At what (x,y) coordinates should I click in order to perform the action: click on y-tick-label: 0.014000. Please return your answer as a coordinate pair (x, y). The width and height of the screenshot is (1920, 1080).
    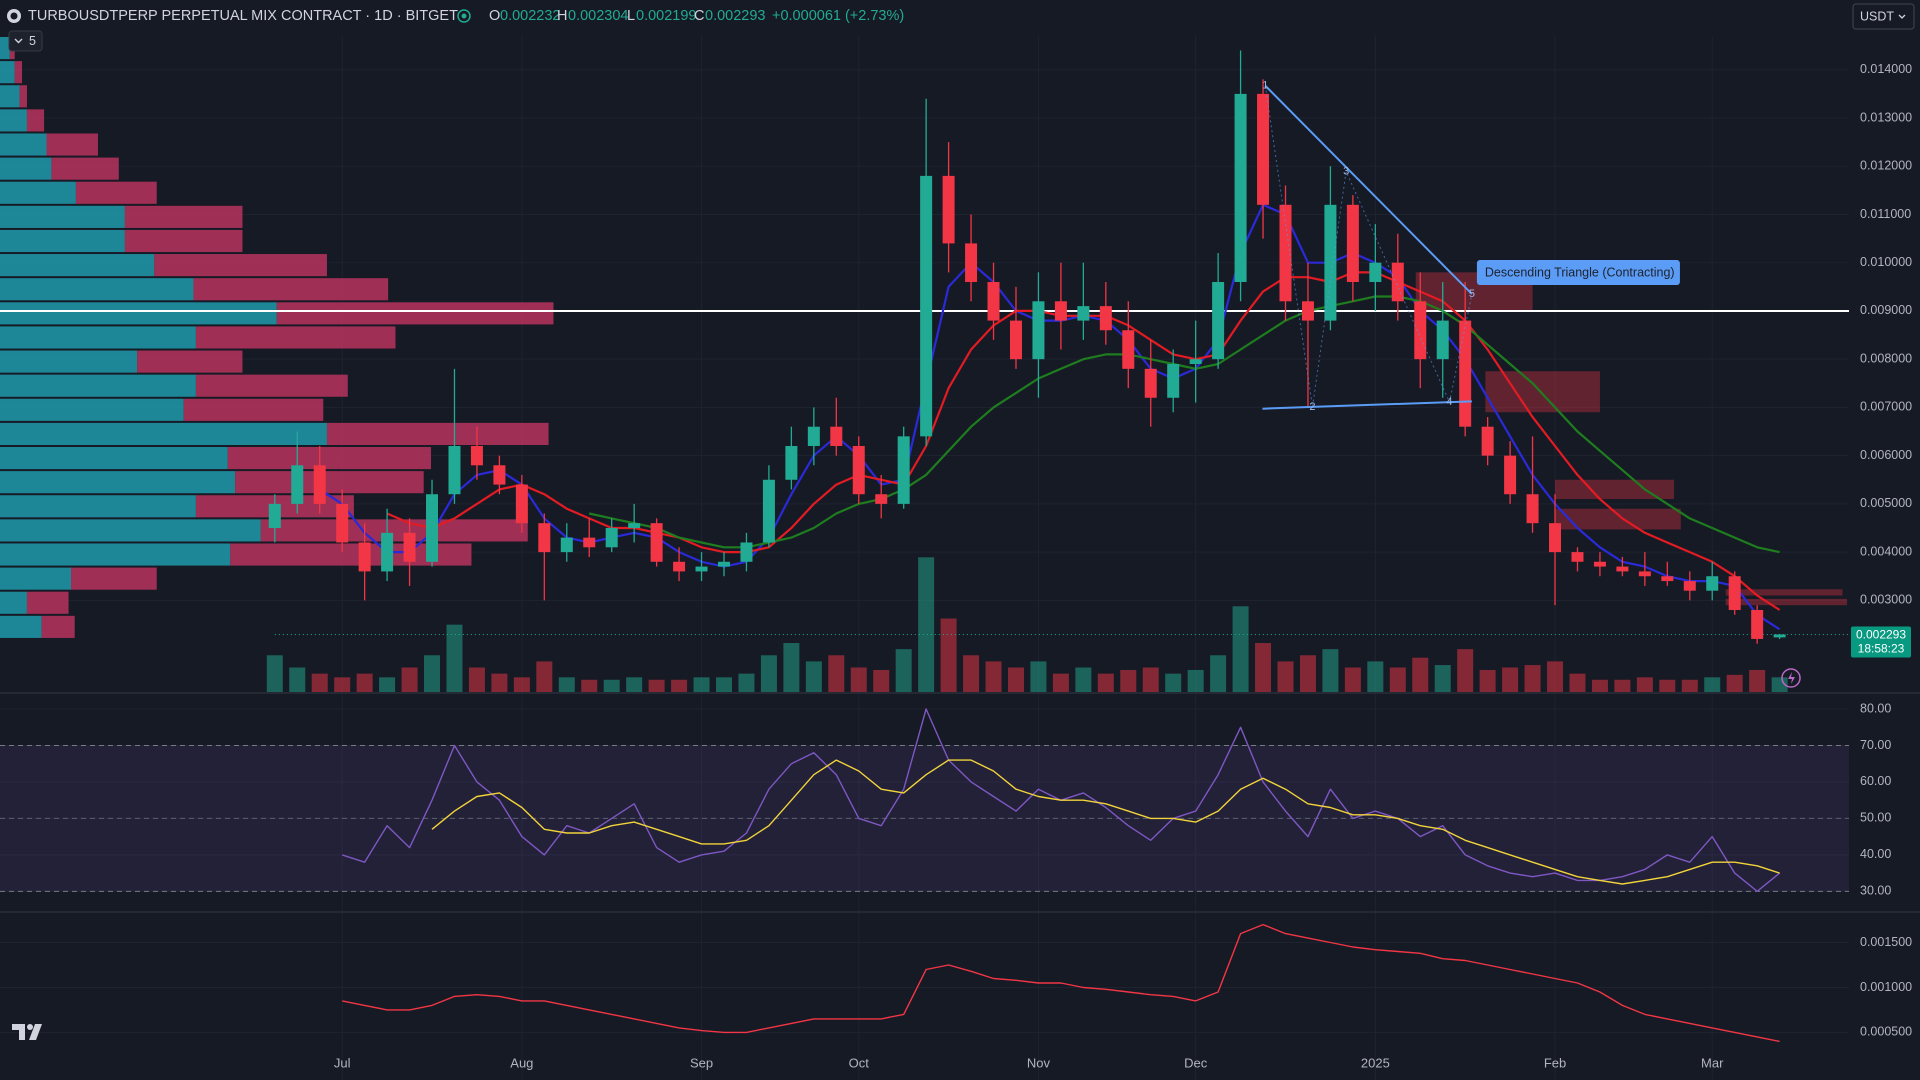
    Looking at the image, I should click on (1886, 69).